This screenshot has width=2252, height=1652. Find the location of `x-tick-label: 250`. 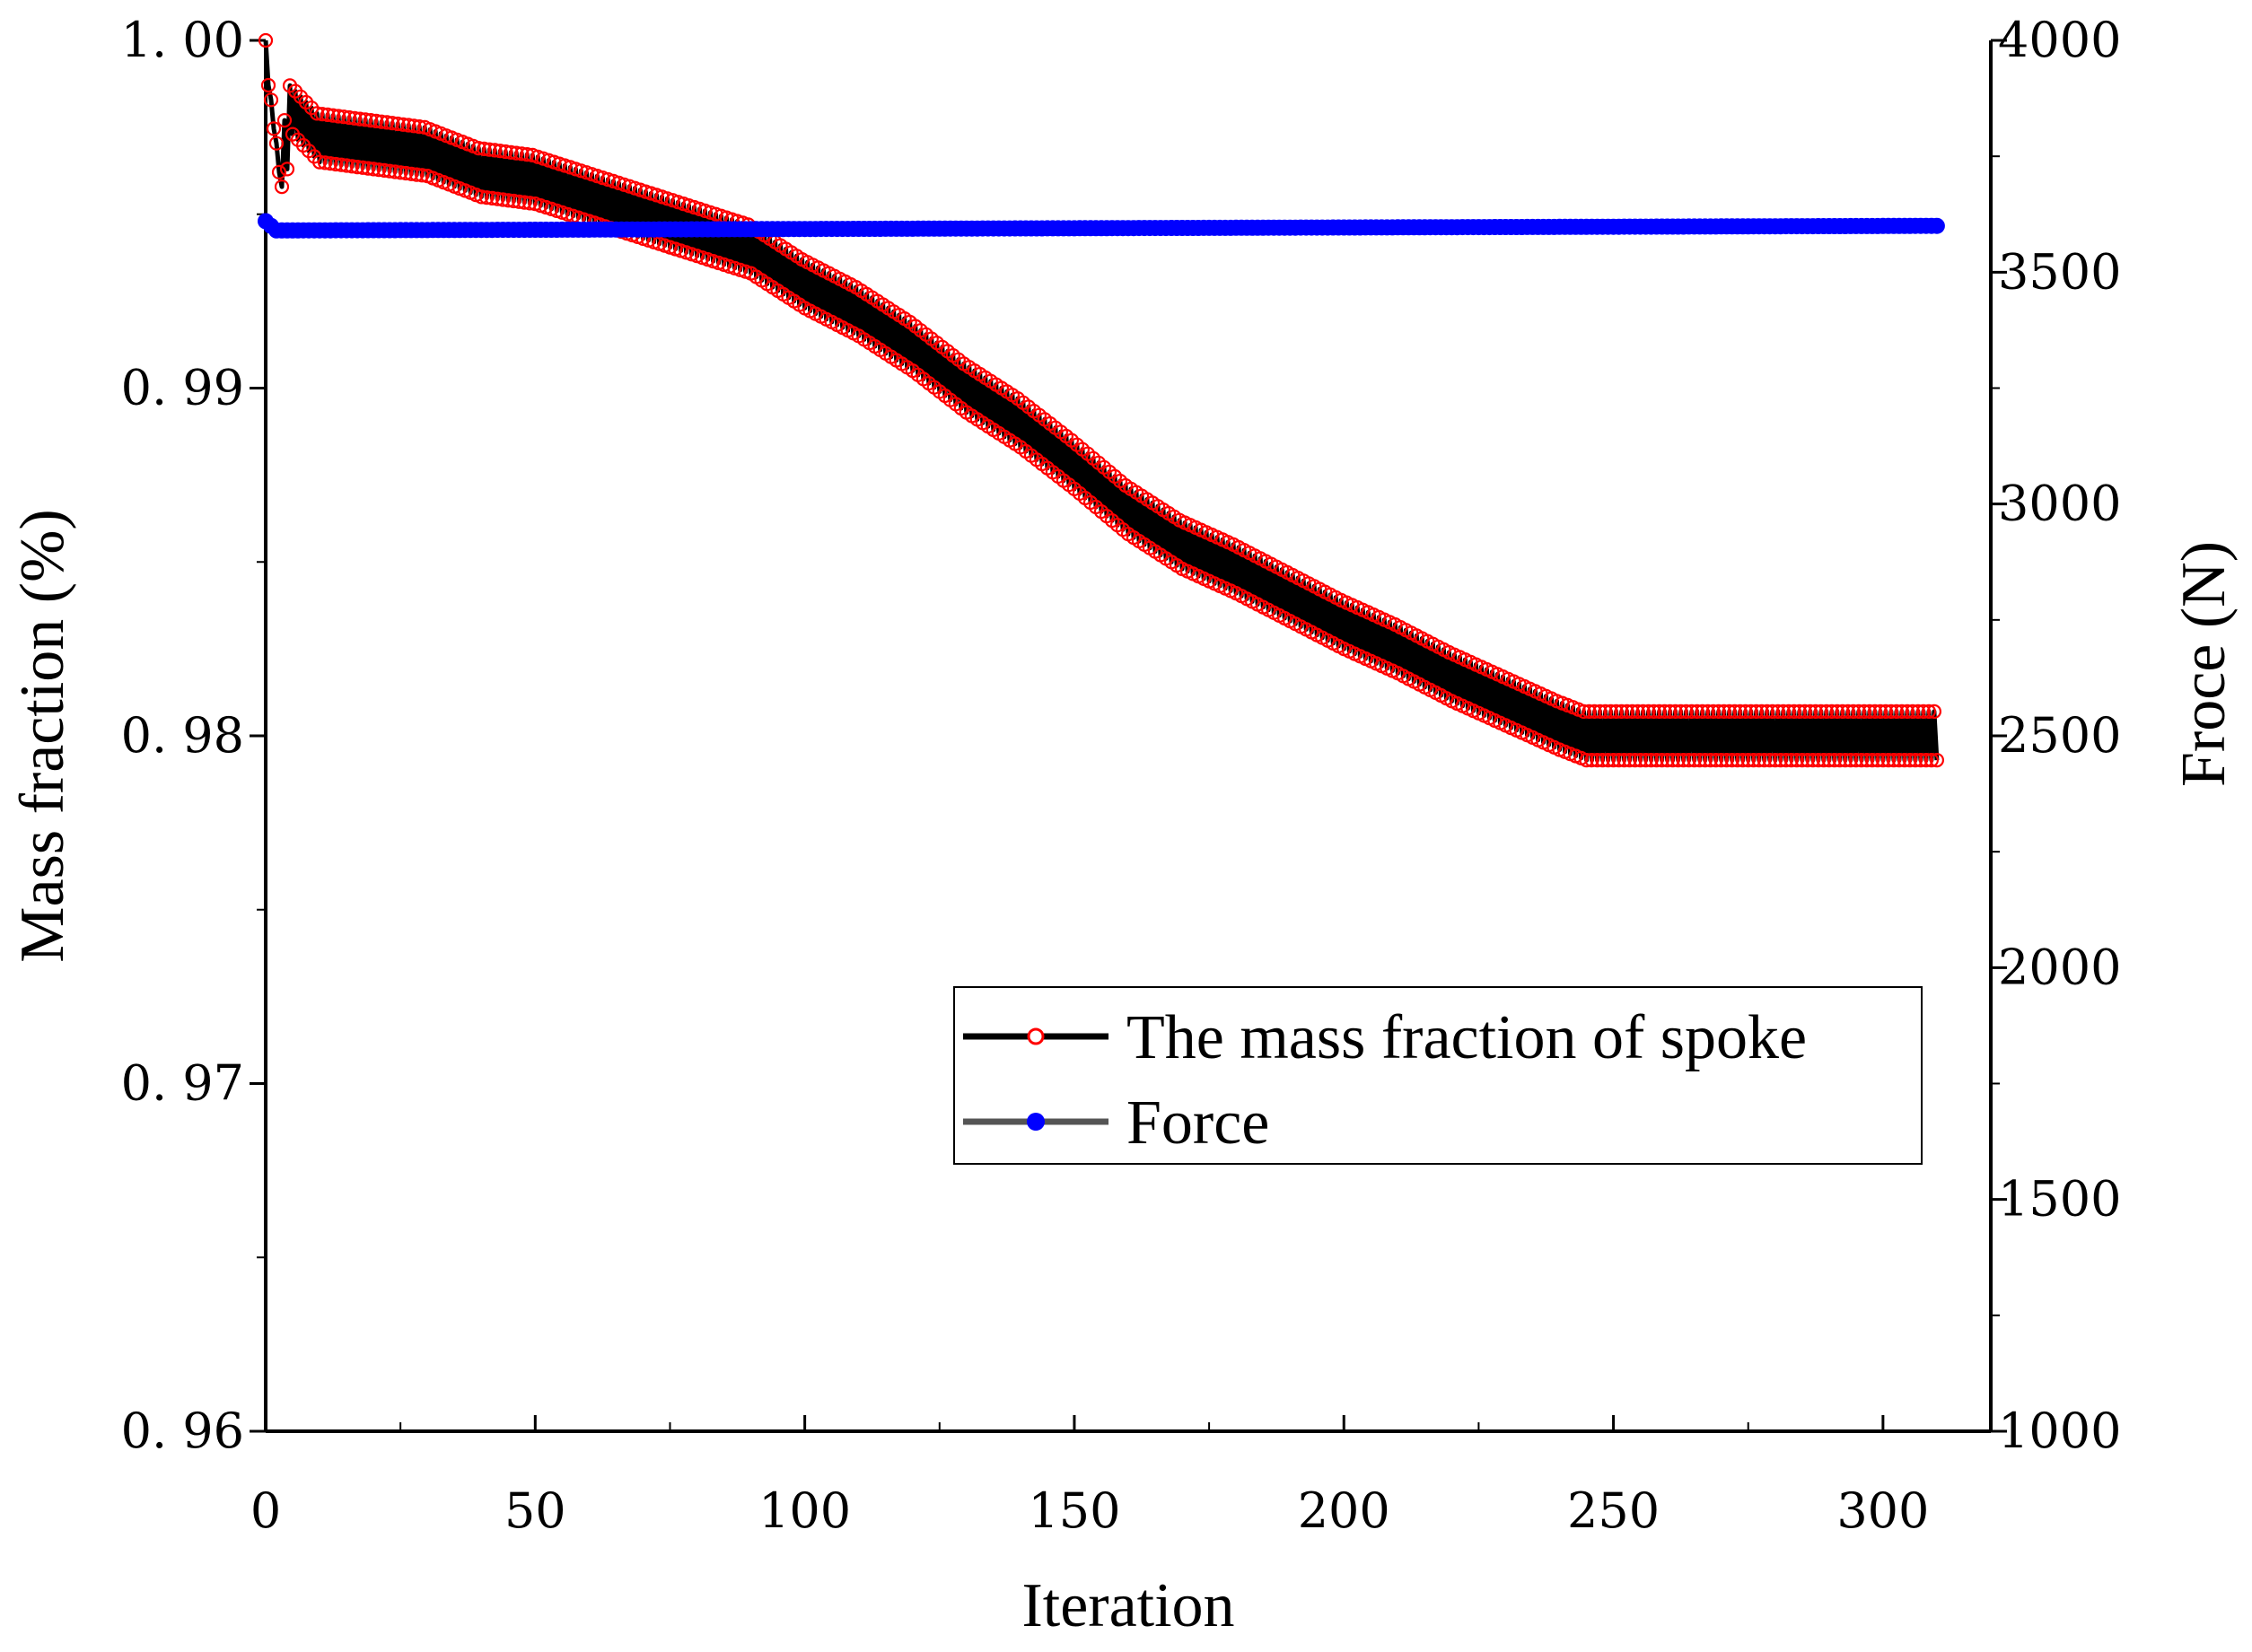

x-tick-label: 250 is located at coordinates (1613, 1510).